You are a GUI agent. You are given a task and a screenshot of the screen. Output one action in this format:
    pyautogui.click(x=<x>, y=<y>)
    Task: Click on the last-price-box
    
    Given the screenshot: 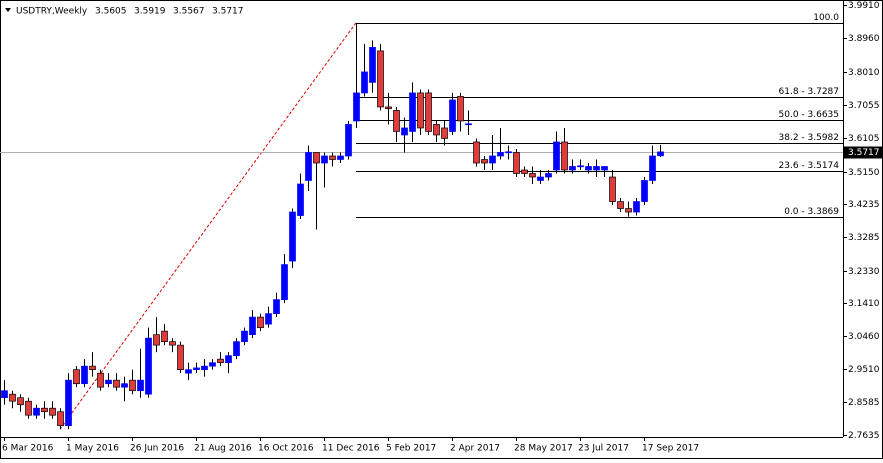 What is the action you would take?
    pyautogui.click(x=863, y=152)
    